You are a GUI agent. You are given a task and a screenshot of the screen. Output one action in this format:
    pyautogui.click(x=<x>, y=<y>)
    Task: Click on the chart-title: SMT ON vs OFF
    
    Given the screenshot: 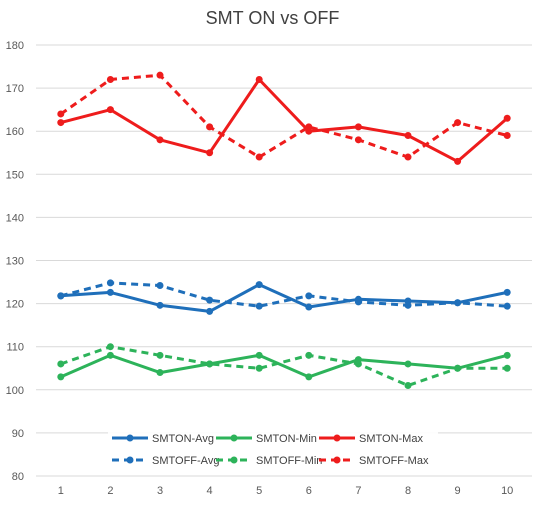 What is the action you would take?
    pyautogui.click(x=272, y=18)
    